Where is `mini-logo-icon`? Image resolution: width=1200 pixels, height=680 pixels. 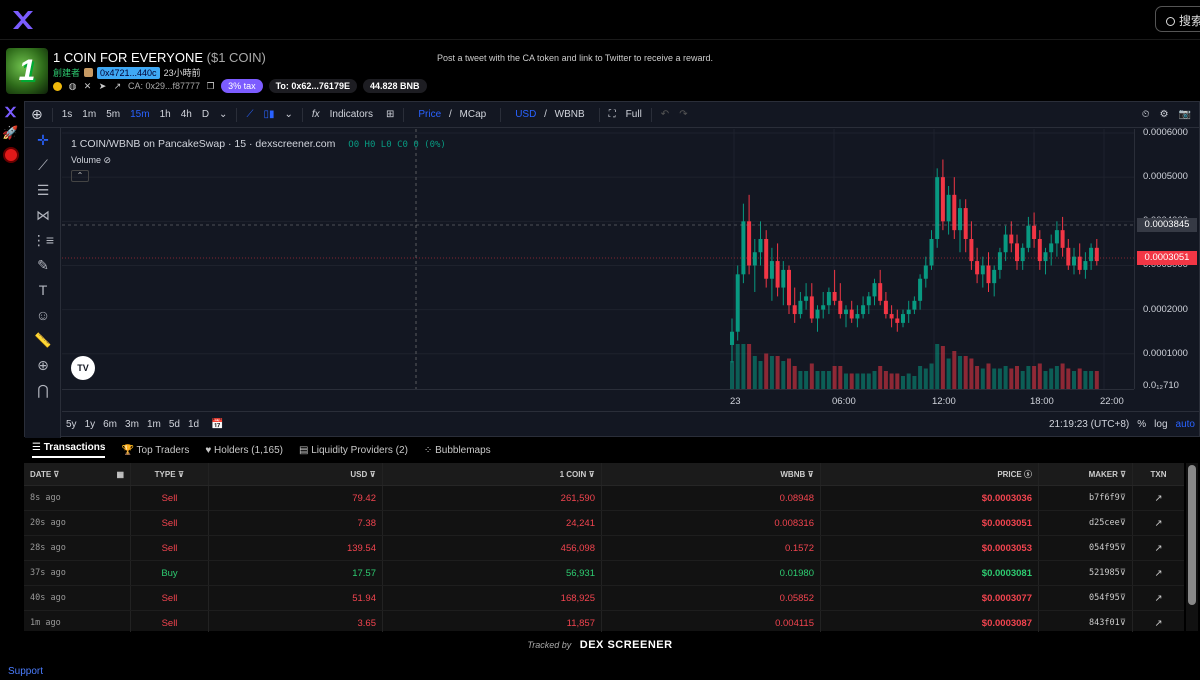 mini-logo-icon is located at coordinates (10, 112).